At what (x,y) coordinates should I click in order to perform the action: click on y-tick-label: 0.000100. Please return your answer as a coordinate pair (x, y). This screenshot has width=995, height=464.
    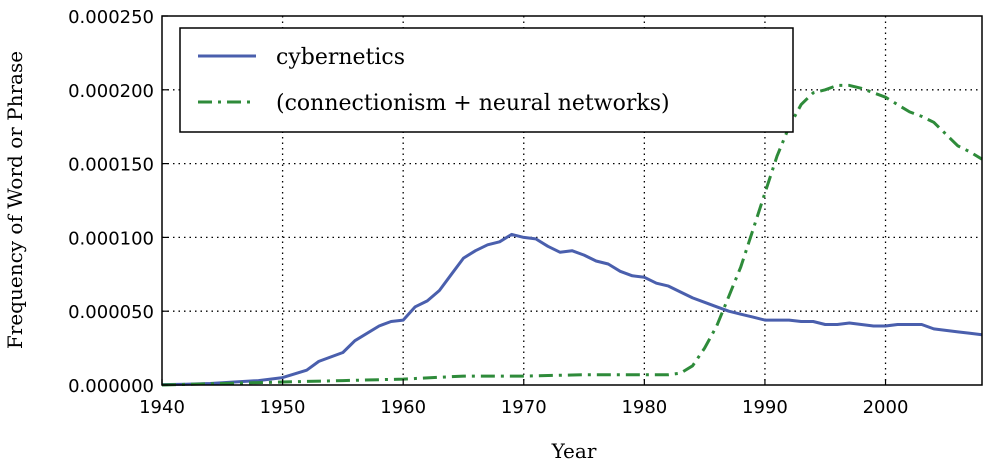
    Looking at the image, I should click on (111, 238).